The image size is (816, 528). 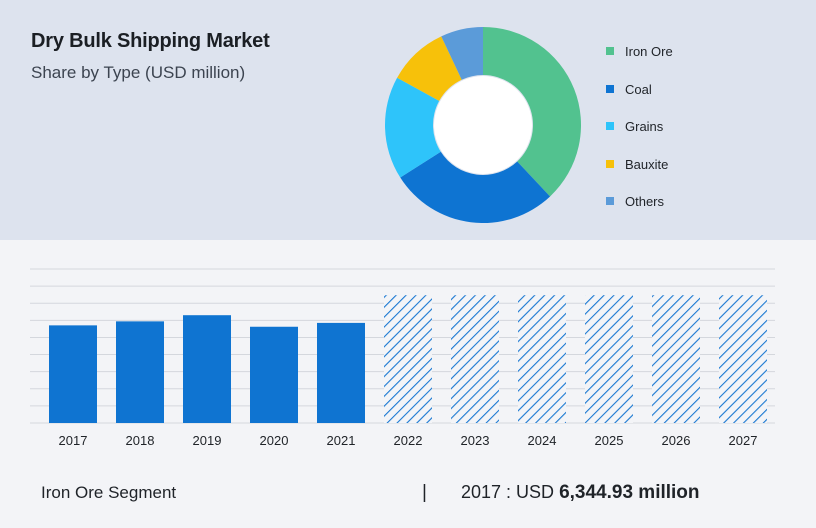 I want to click on x-tick-label: 2021, so click(x=341, y=440).